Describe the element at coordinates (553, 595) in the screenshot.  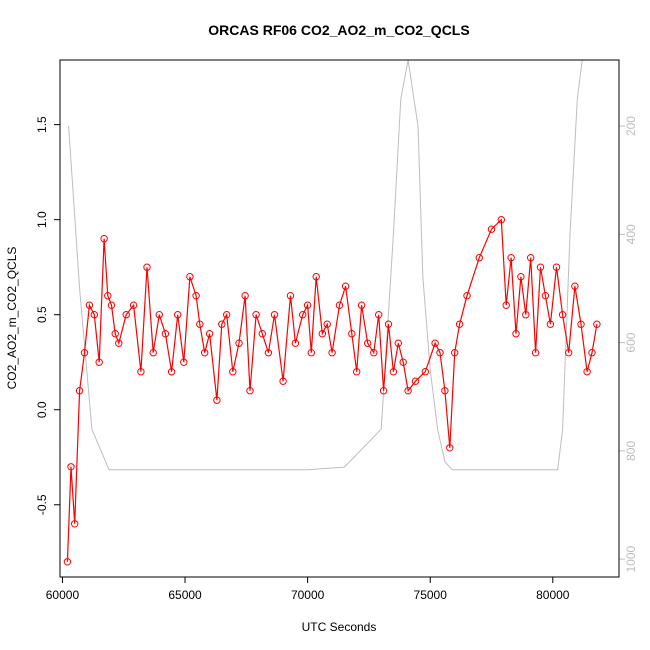
I see `x-tick-label: 80000` at that location.